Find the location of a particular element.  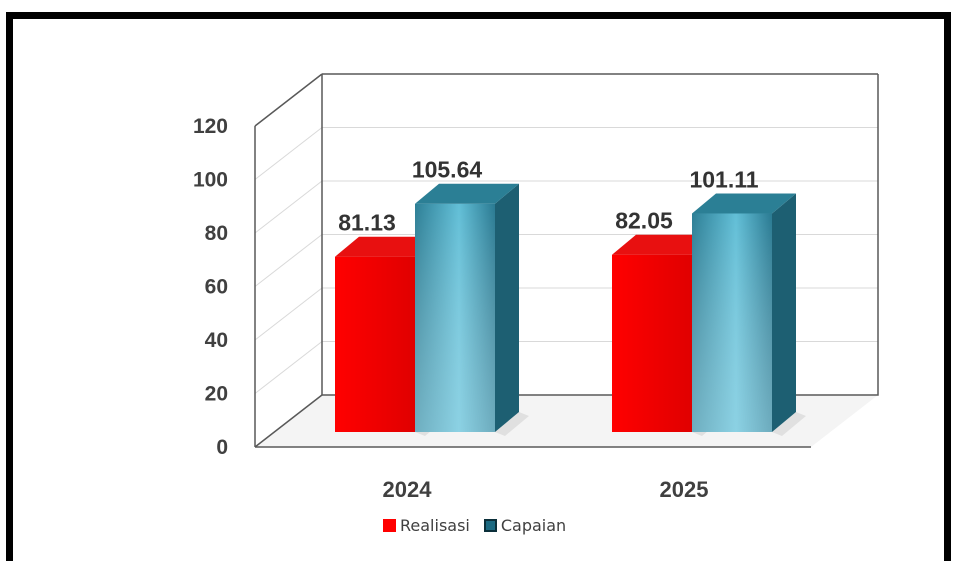

legend-label-realisasi: Realisasi is located at coordinates (435, 525).